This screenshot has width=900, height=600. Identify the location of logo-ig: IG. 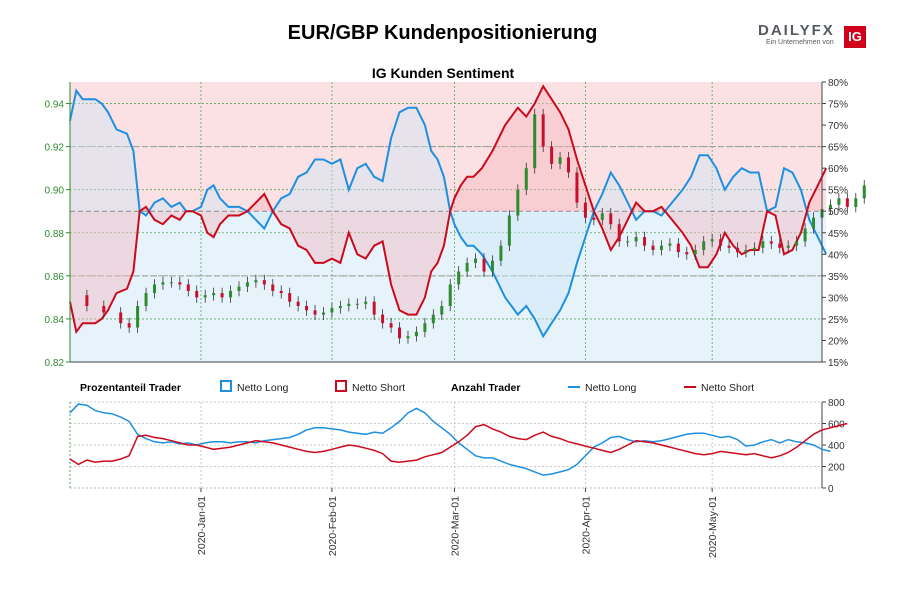
(855, 37).